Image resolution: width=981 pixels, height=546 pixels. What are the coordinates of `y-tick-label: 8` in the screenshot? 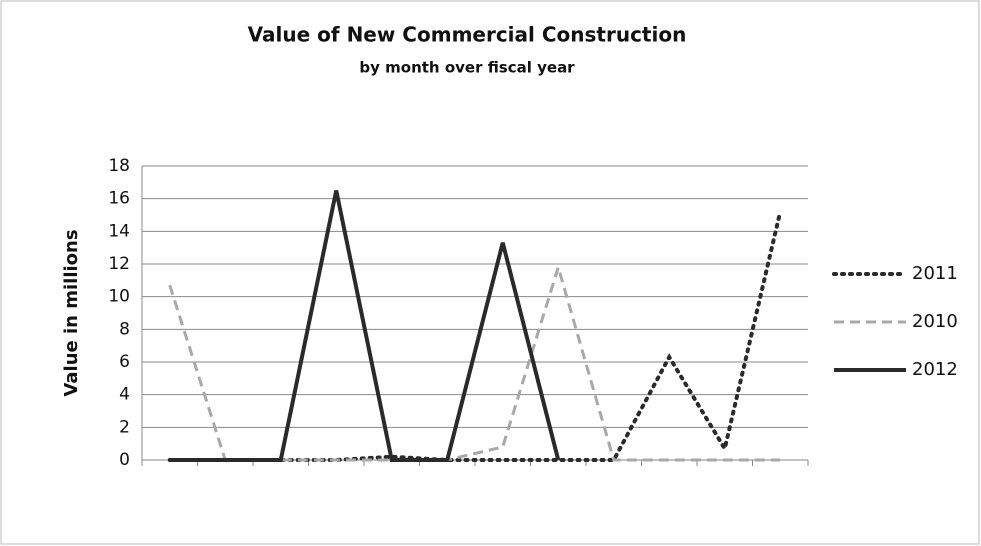 It's located at (124, 329).